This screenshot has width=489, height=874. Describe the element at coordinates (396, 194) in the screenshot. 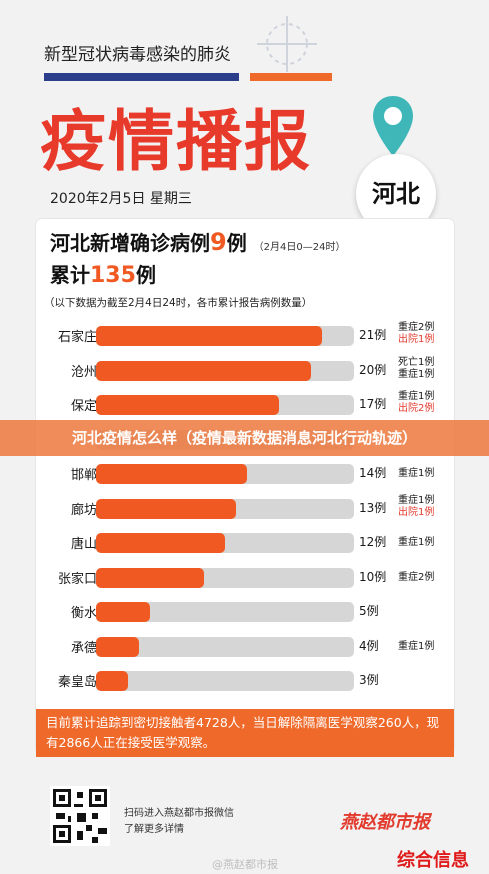

I see `region-label: 河北` at that location.